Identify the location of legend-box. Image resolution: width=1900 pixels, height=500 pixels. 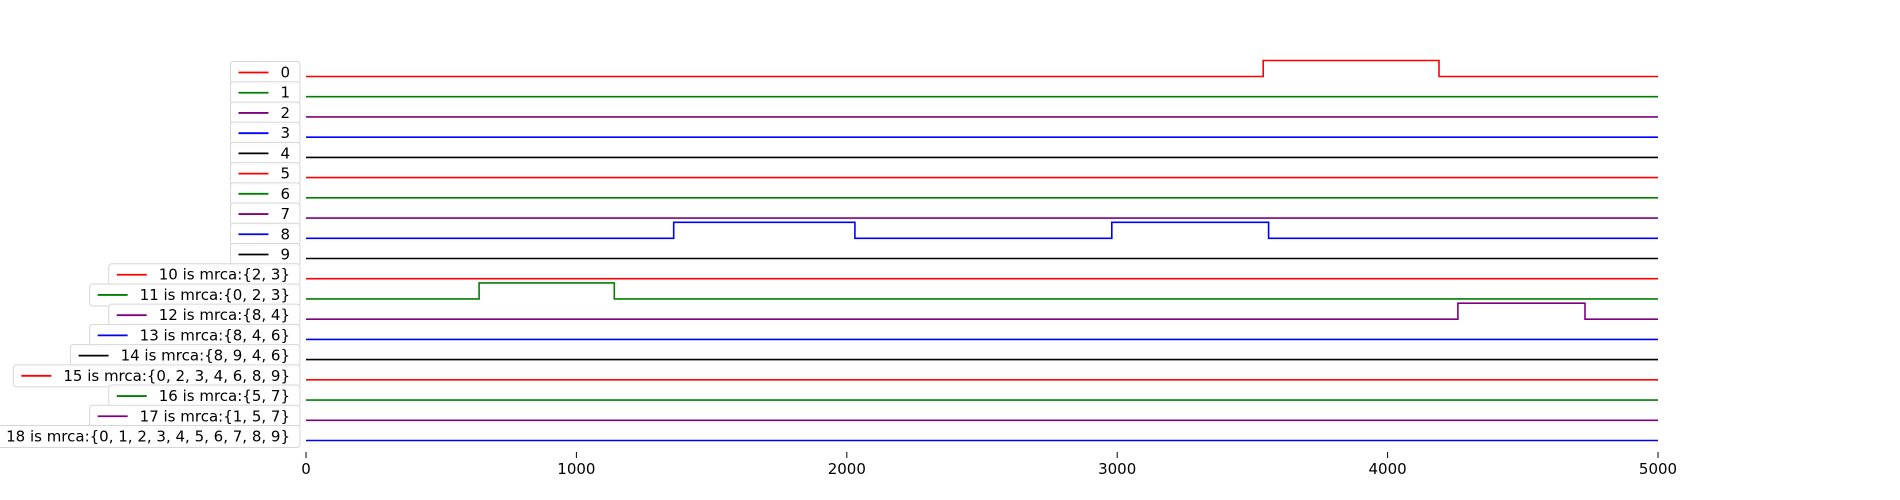
(150, 436).